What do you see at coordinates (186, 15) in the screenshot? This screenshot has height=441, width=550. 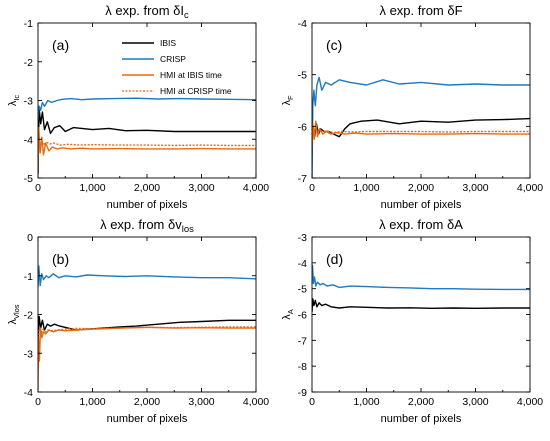 I see `panel-title-sub: c` at bounding box center [186, 15].